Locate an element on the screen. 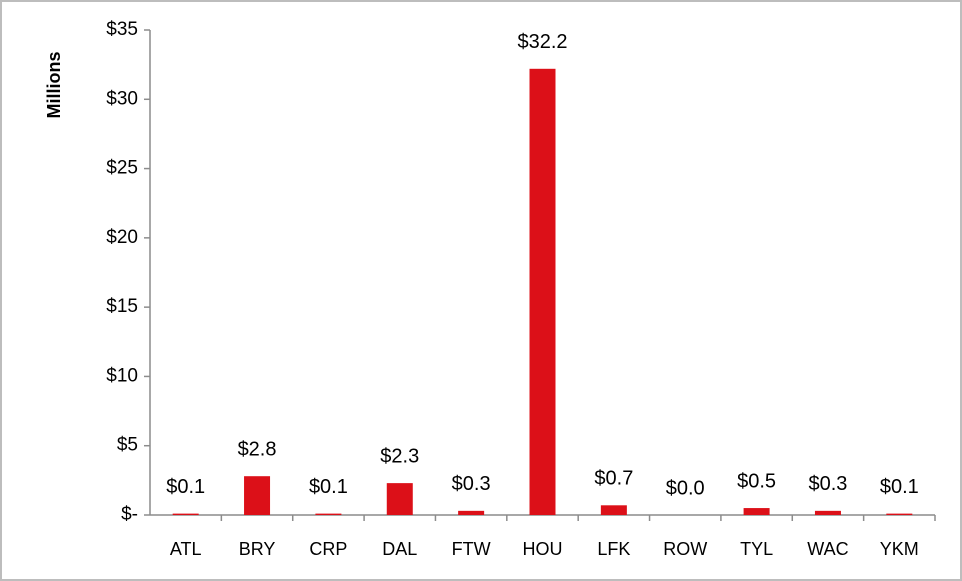 The width and height of the screenshot is (962, 581). x-tick-label: FTW is located at coordinates (471, 549).